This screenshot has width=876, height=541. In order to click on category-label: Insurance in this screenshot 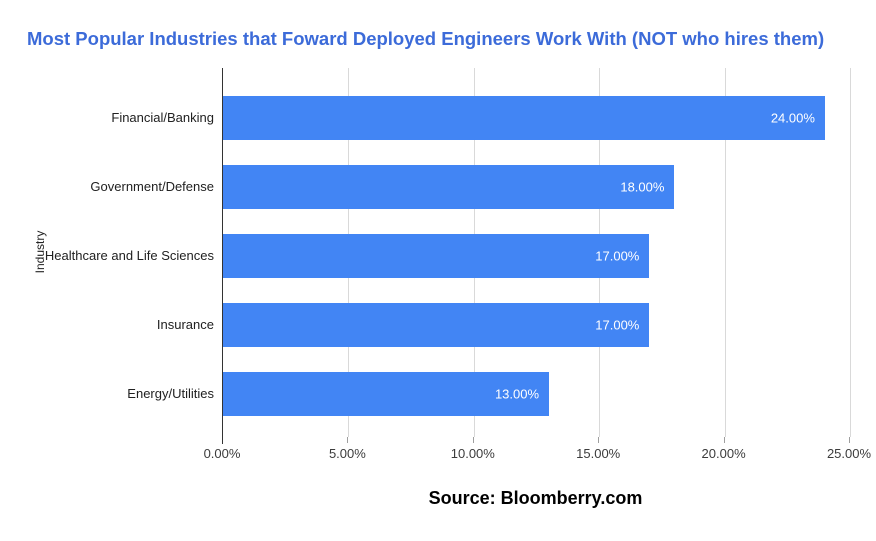, I will do `click(185, 324)`.